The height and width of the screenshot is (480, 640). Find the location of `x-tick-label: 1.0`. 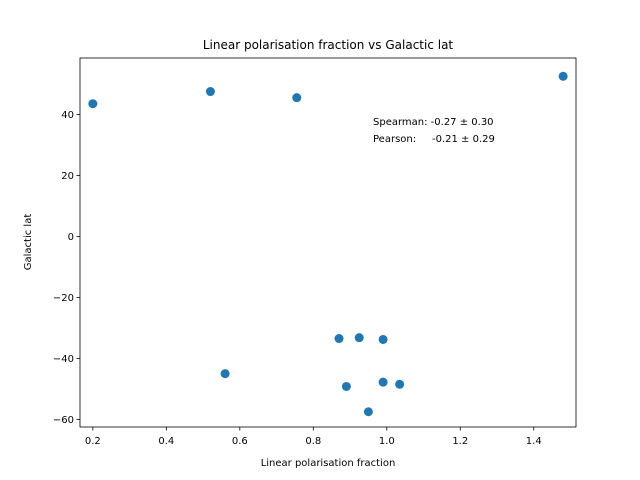

x-tick-label: 1.0 is located at coordinates (387, 441).